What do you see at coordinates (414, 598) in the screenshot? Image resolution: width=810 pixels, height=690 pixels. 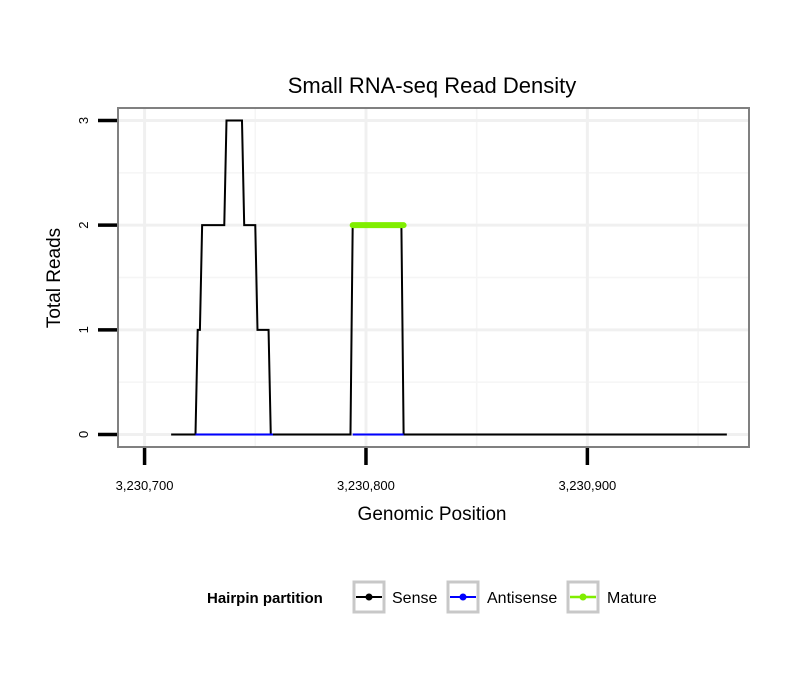 I see `legend-label-sense: Sense` at bounding box center [414, 598].